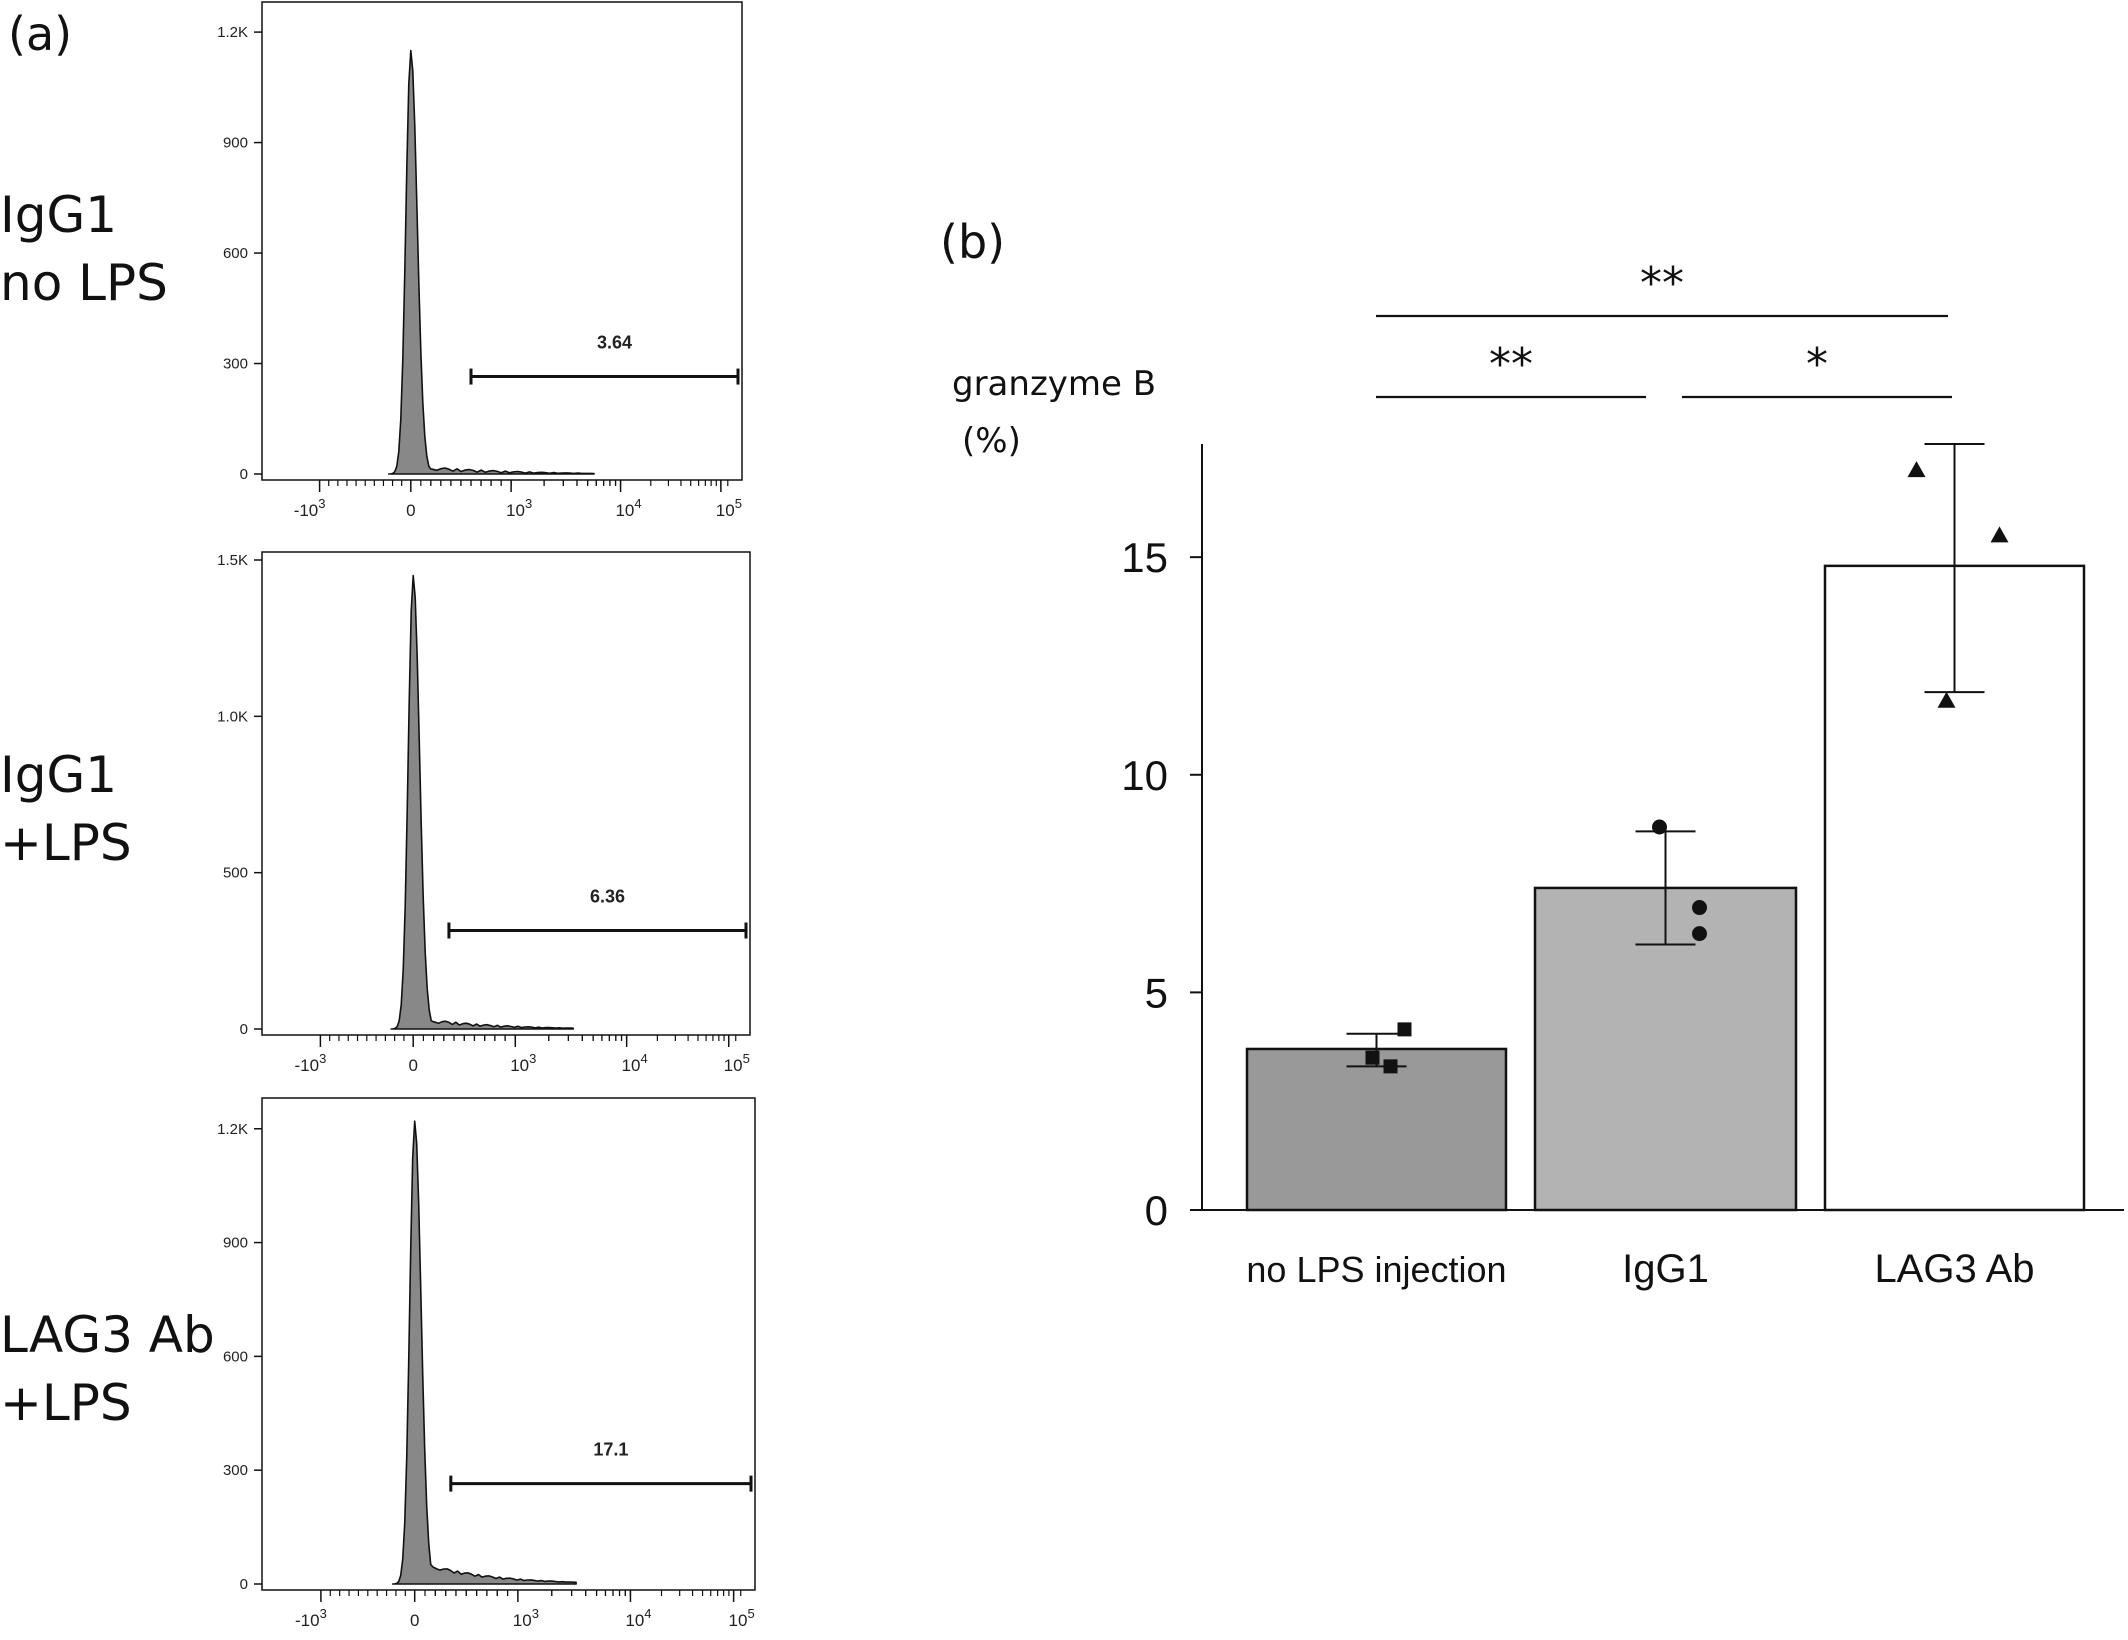 This screenshot has width=2128, height=1640. What do you see at coordinates (1954, 1269) in the screenshot?
I see `category-label: LAG3 Ab` at bounding box center [1954, 1269].